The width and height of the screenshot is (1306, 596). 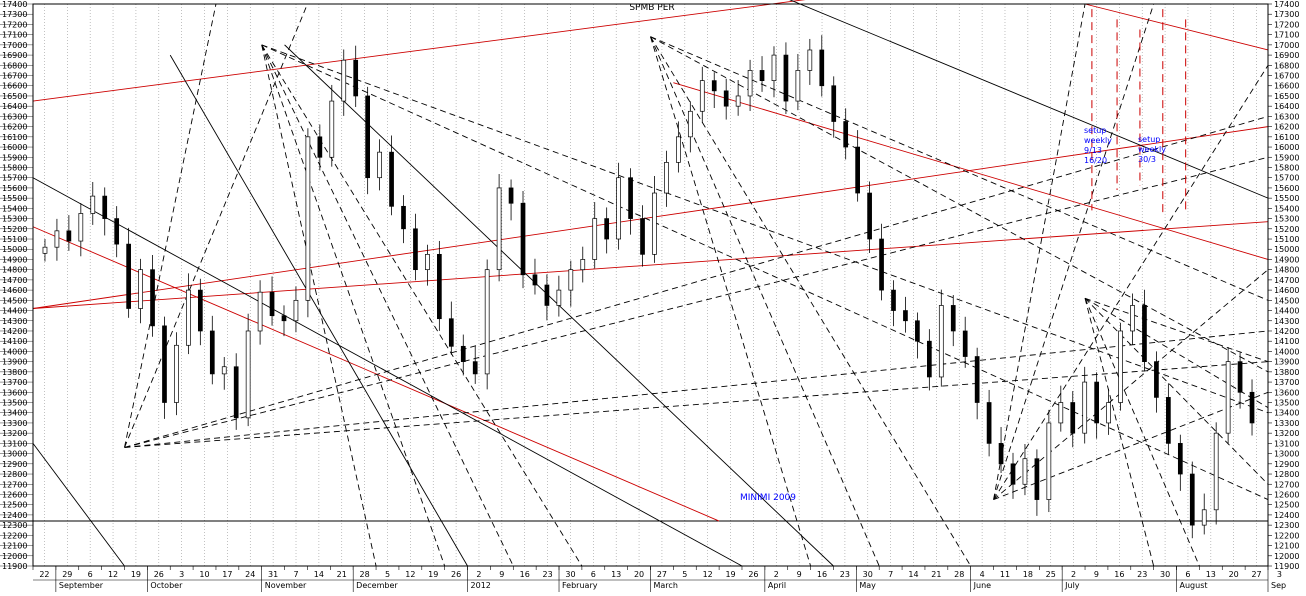 I want to click on y-tick-label-left: 15000, so click(x=14, y=249).